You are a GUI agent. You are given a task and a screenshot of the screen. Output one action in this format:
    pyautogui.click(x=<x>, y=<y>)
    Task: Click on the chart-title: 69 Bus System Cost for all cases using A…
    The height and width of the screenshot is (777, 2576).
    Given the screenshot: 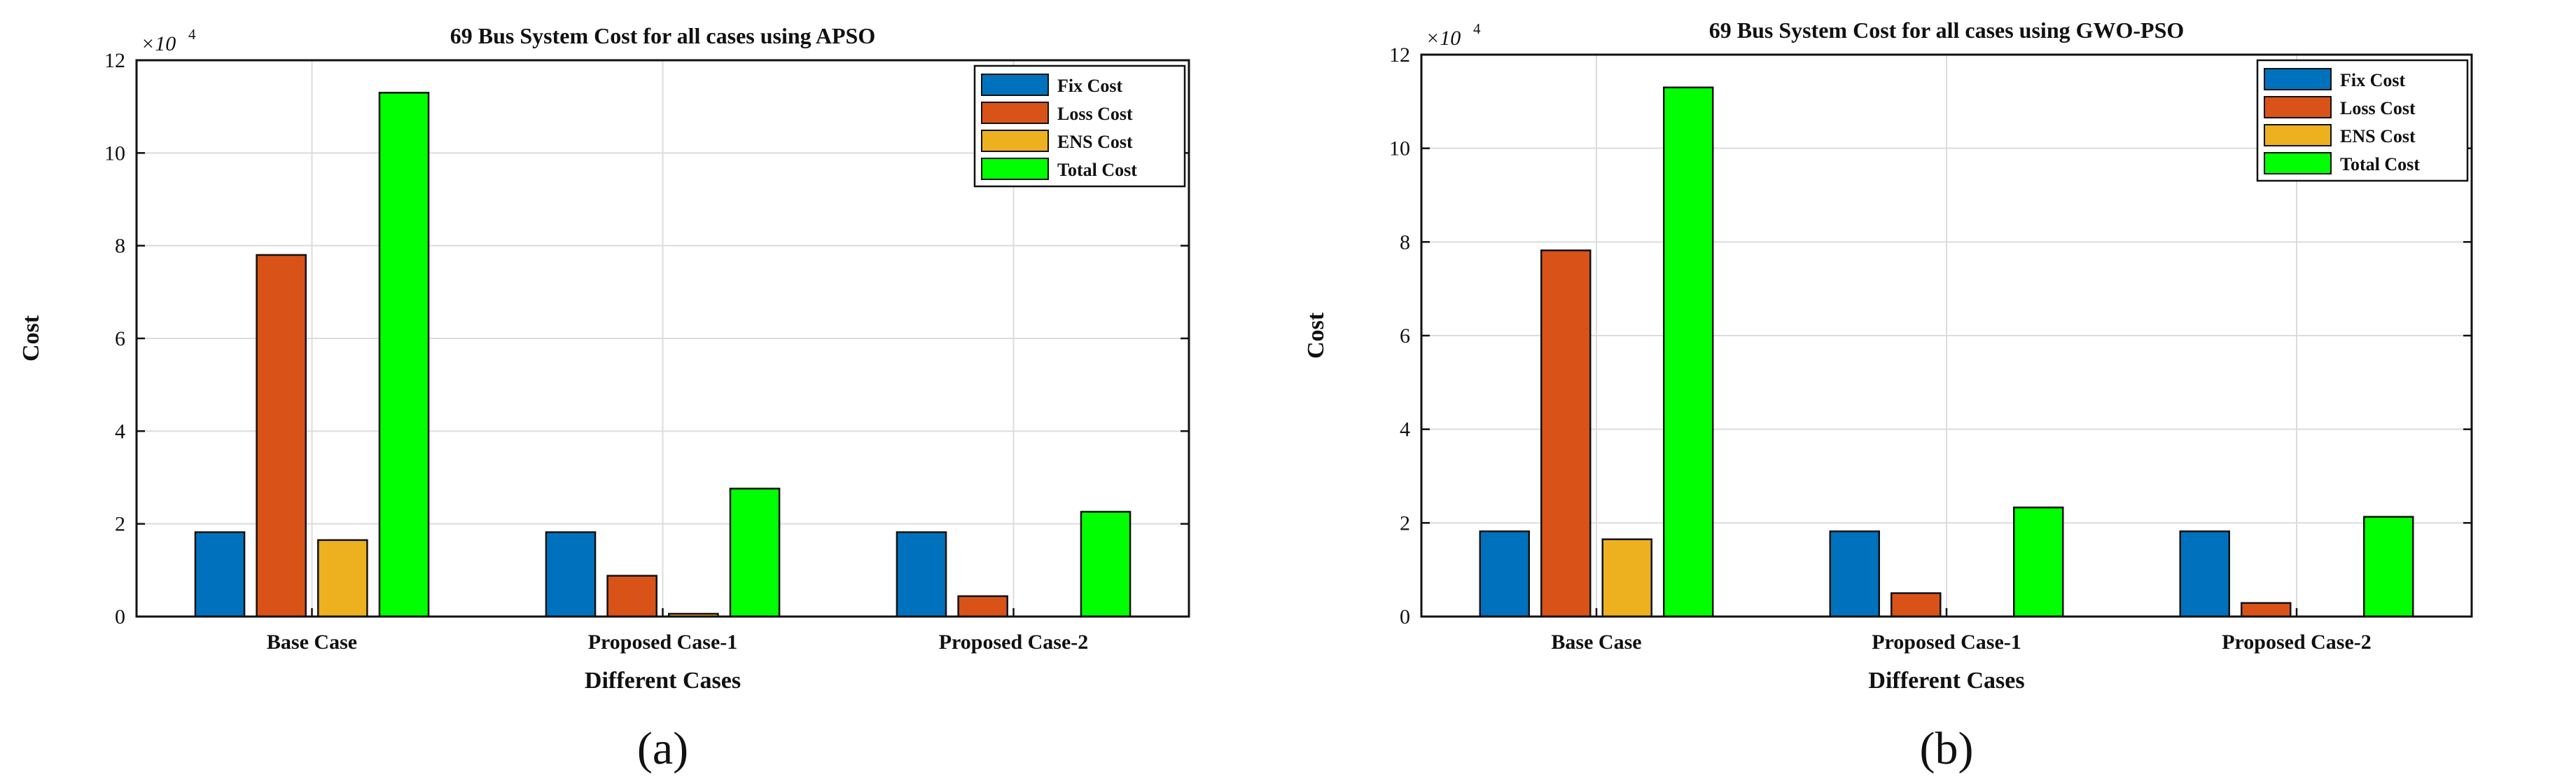 What is the action you would take?
    pyautogui.click(x=662, y=35)
    